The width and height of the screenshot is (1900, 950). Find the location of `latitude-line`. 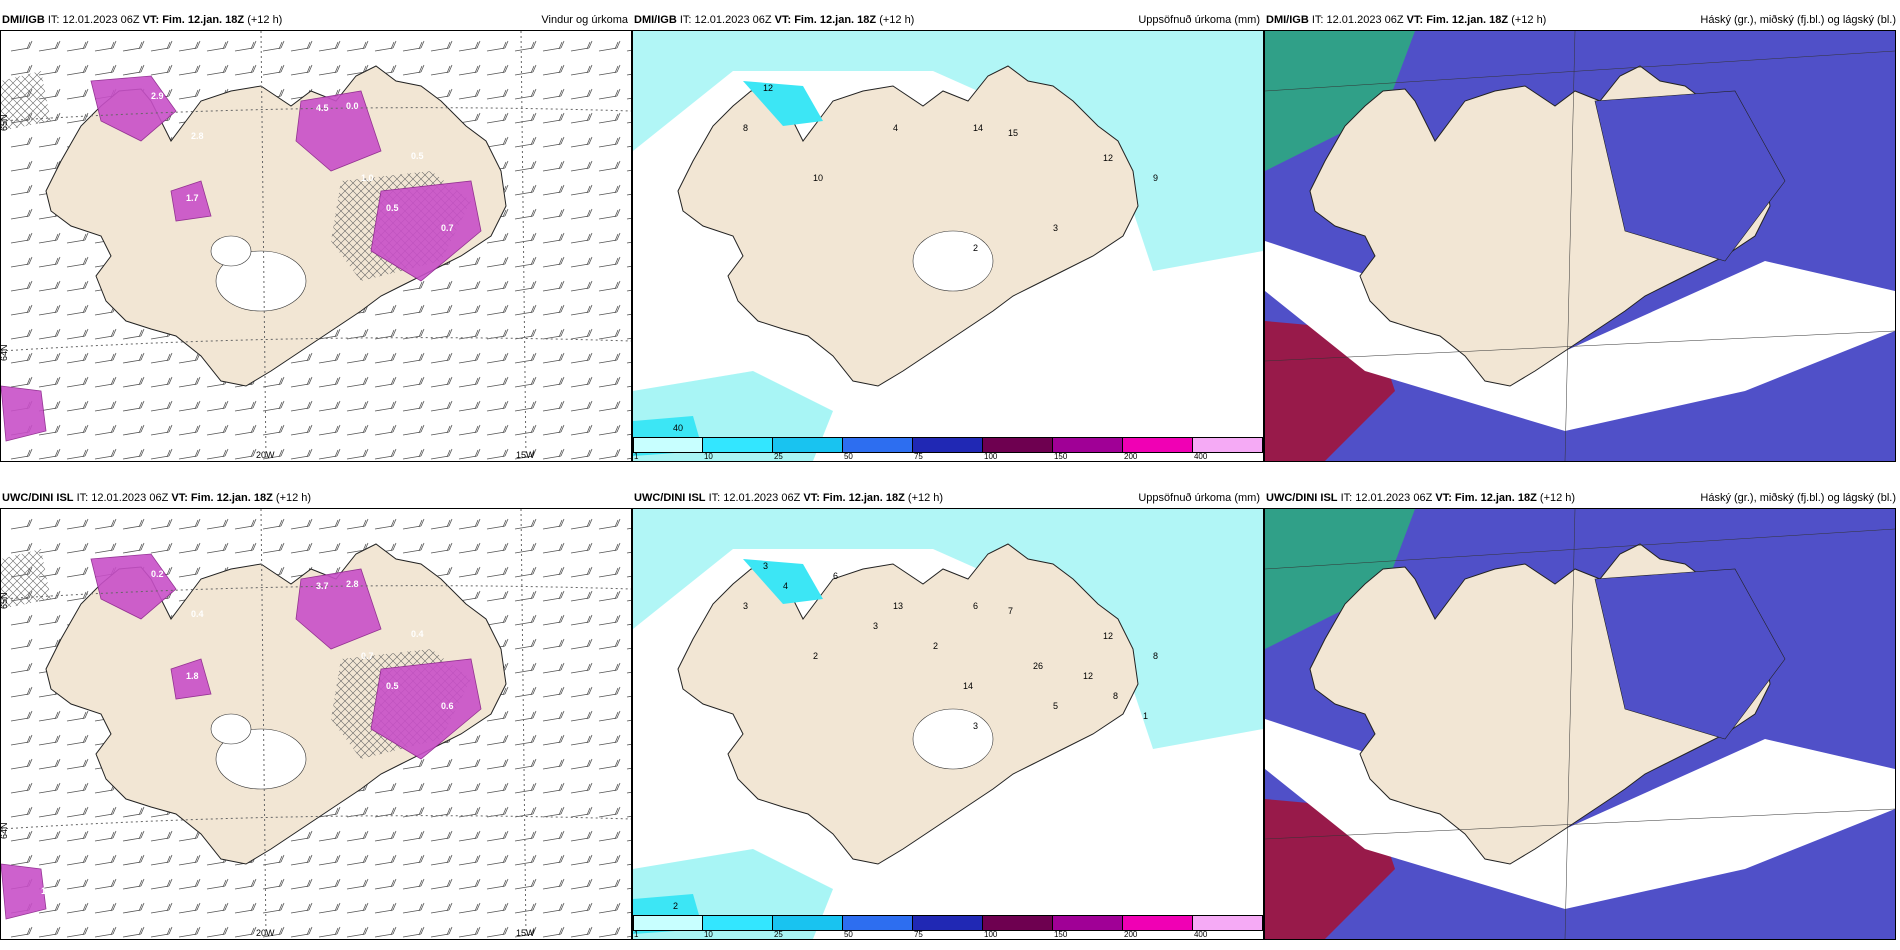

latitude-line is located at coordinates (316, 592).